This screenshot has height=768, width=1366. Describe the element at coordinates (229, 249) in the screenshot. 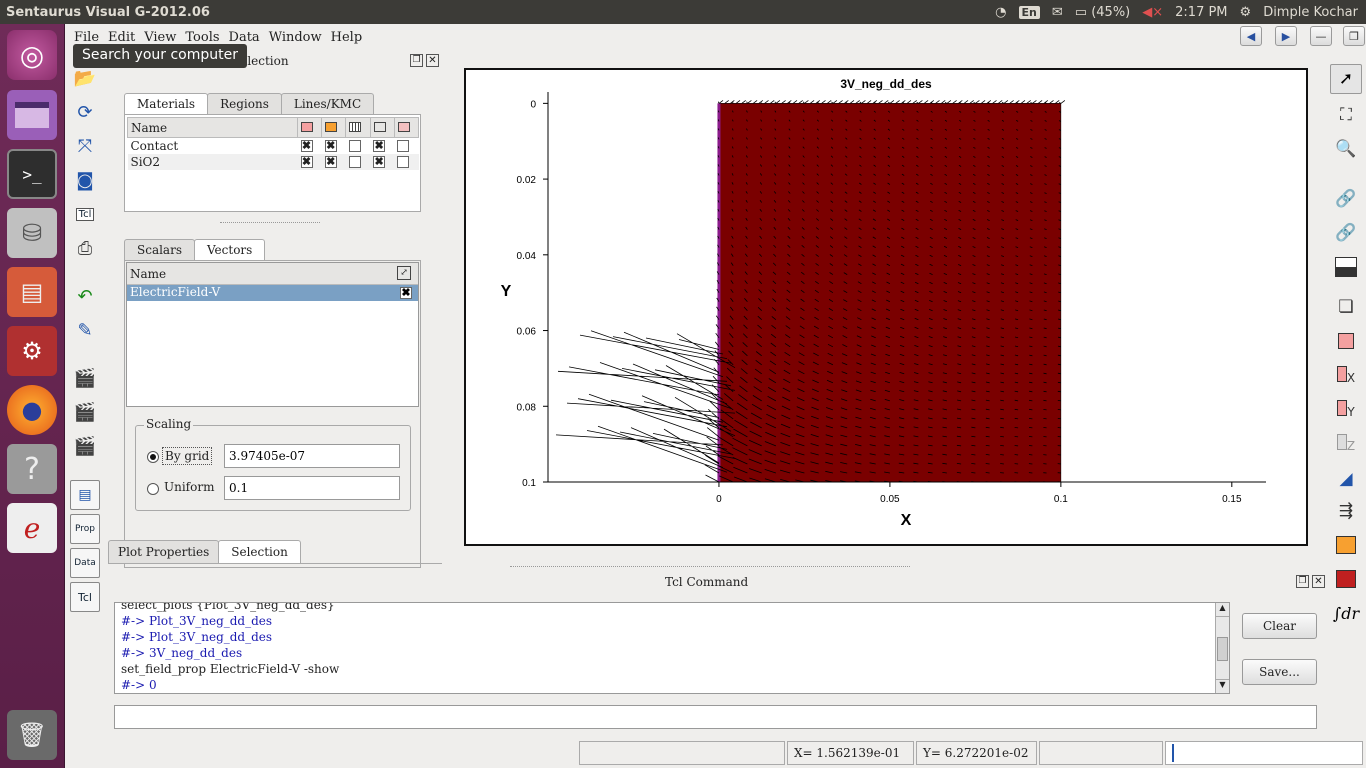

I see `tab-vectors: Vectors` at that location.